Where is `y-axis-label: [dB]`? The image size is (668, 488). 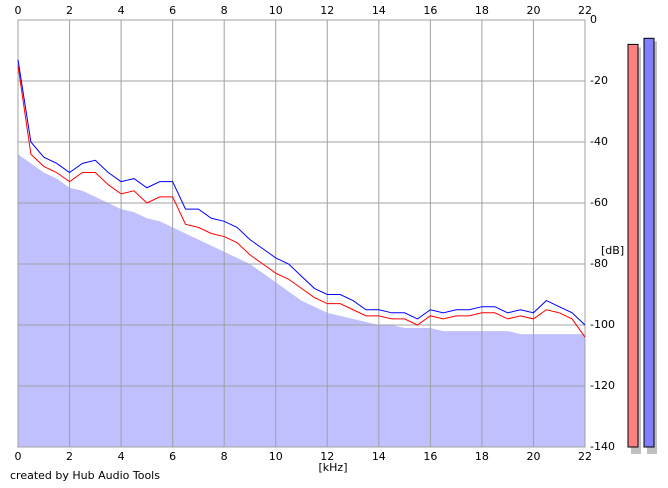 y-axis-label: [dB] is located at coordinates (612, 250).